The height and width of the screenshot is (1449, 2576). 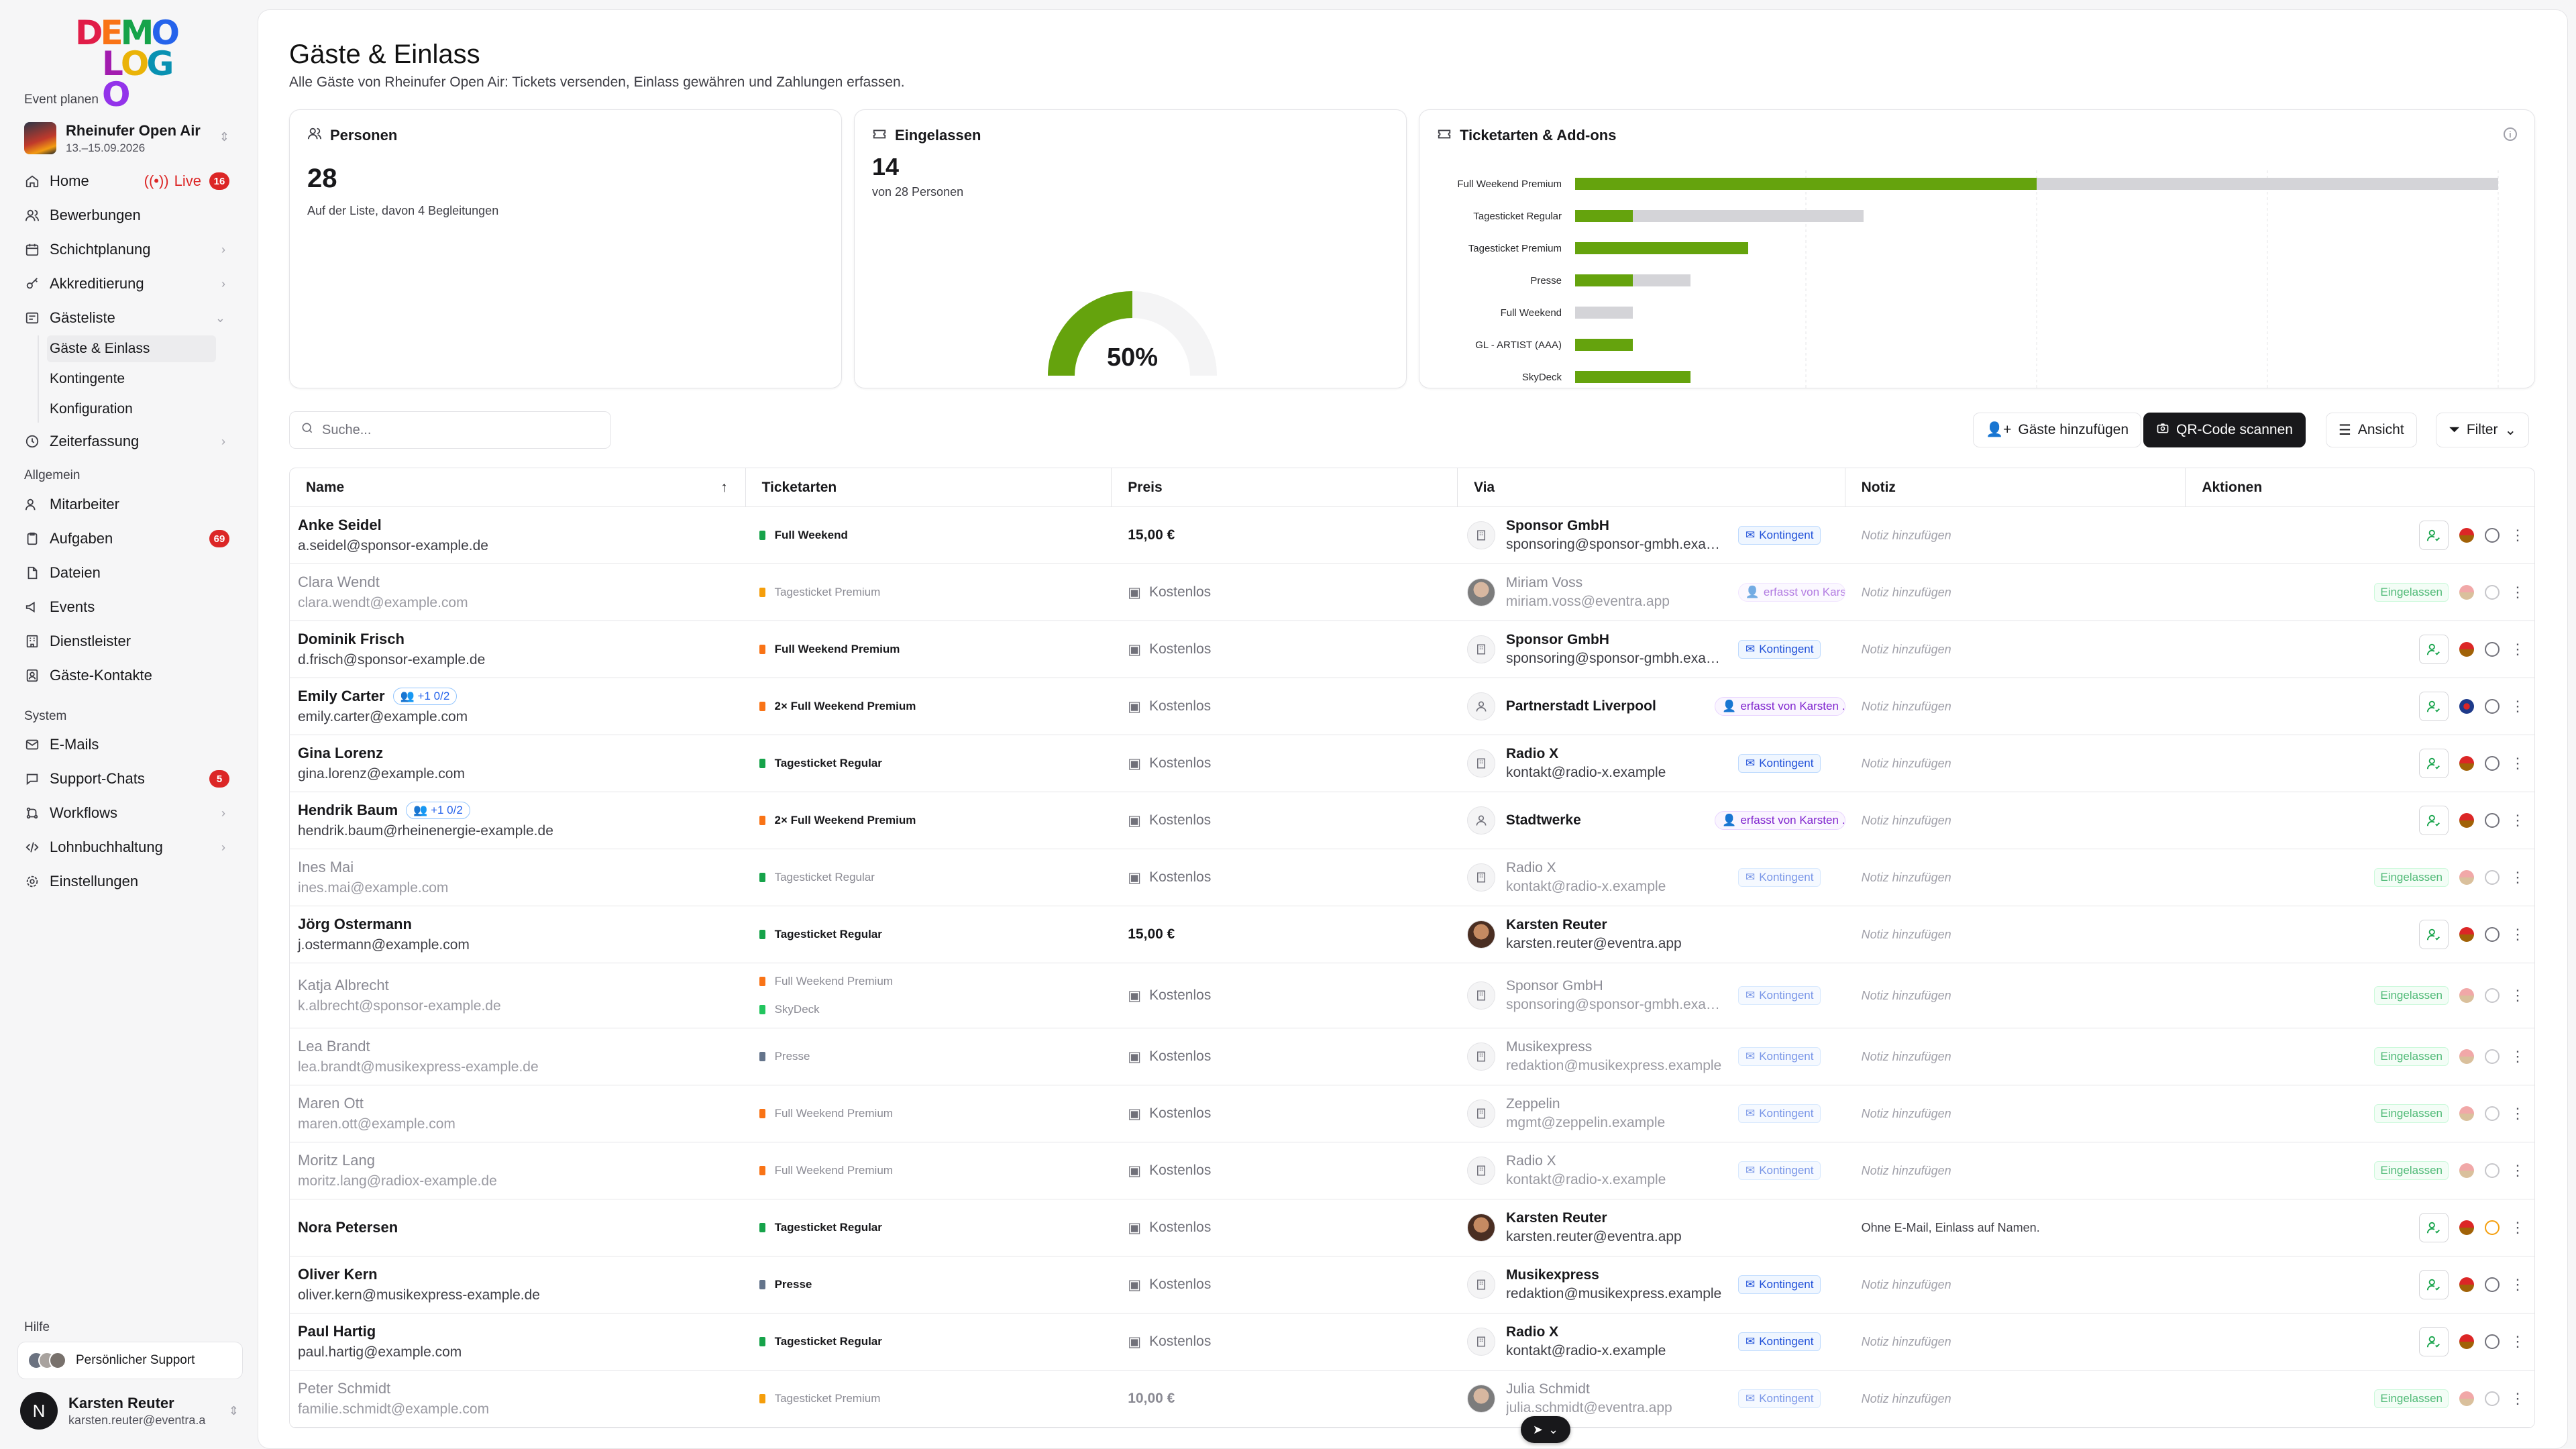 What do you see at coordinates (129, 813) in the screenshot?
I see `sidebar-item-workflows: Workflows ›` at bounding box center [129, 813].